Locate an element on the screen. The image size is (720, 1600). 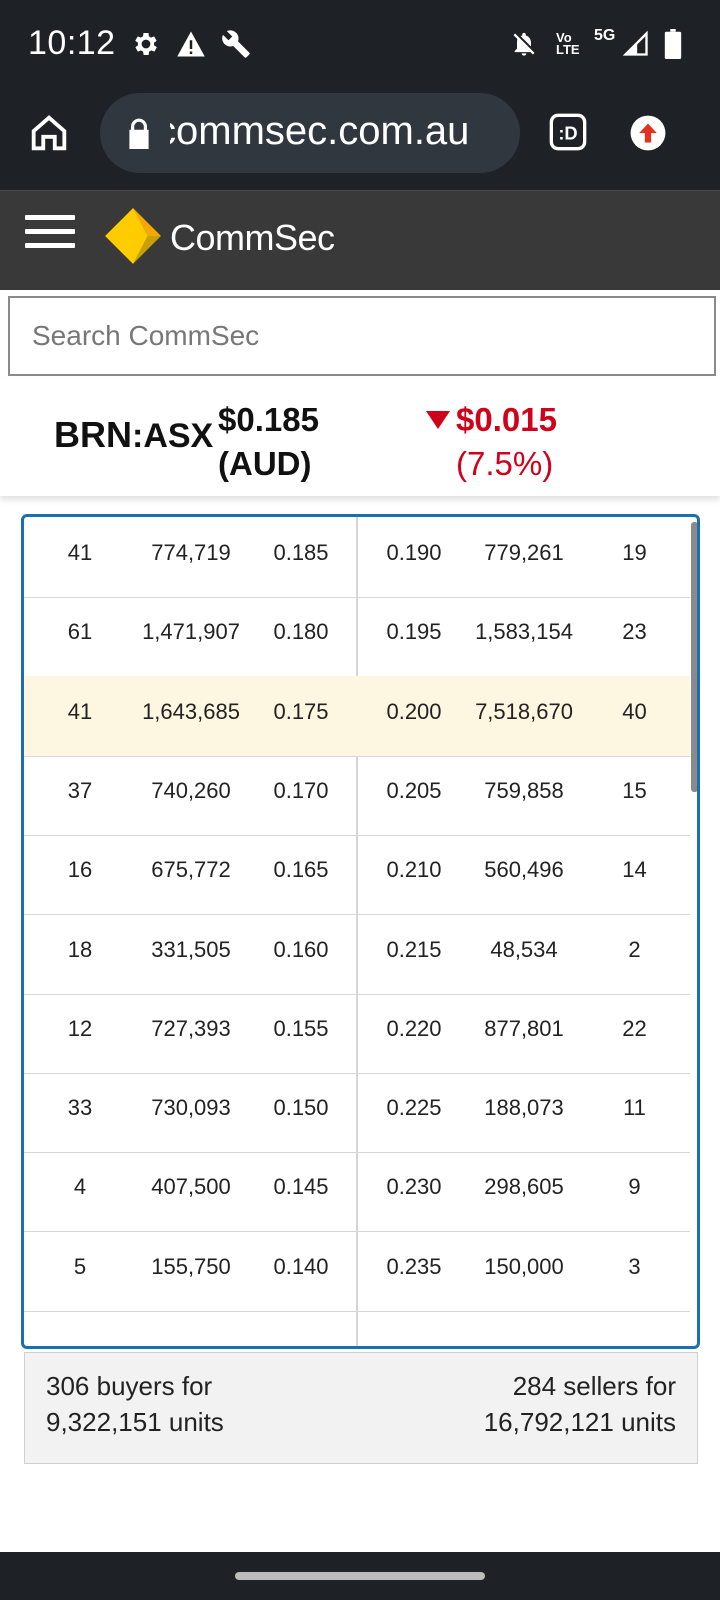
bid-price: 0.165 is located at coordinates (301, 870).